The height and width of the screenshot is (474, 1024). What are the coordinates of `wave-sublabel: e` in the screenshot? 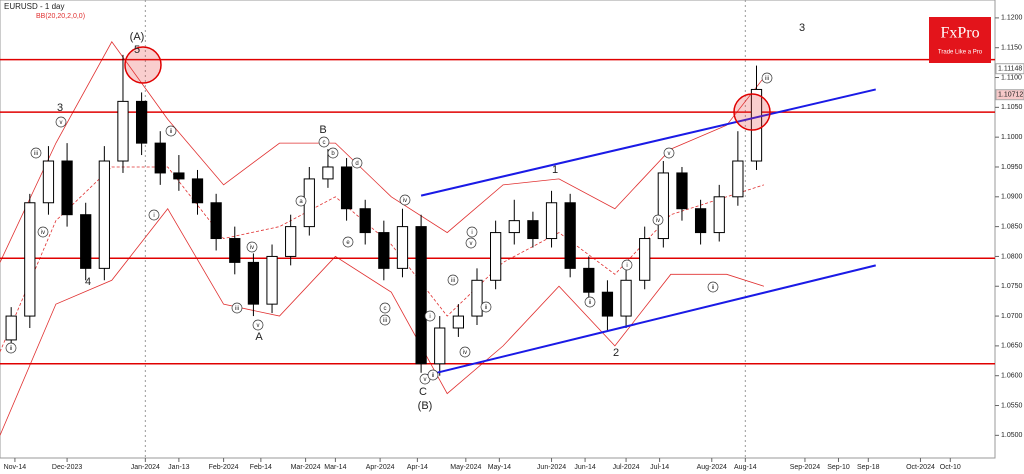 It's located at (348, 243).